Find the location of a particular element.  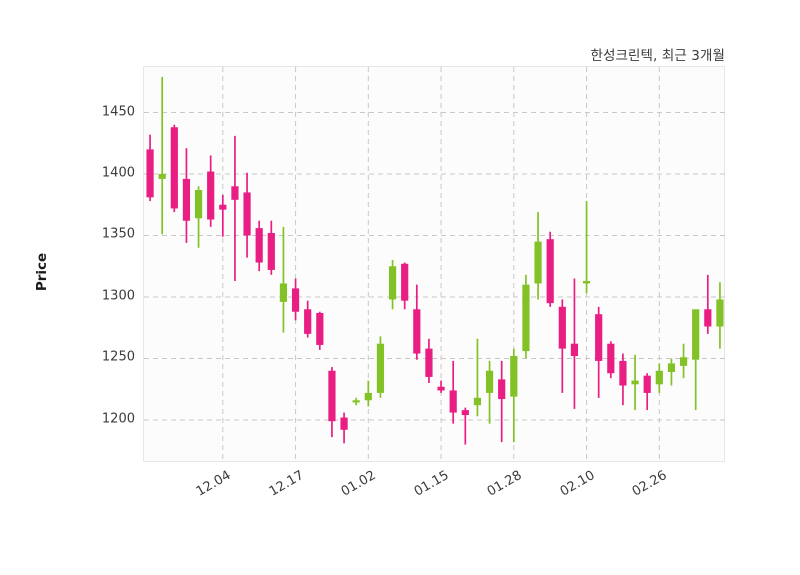

y-axis-label: Price is located at coordinates (42, 272).